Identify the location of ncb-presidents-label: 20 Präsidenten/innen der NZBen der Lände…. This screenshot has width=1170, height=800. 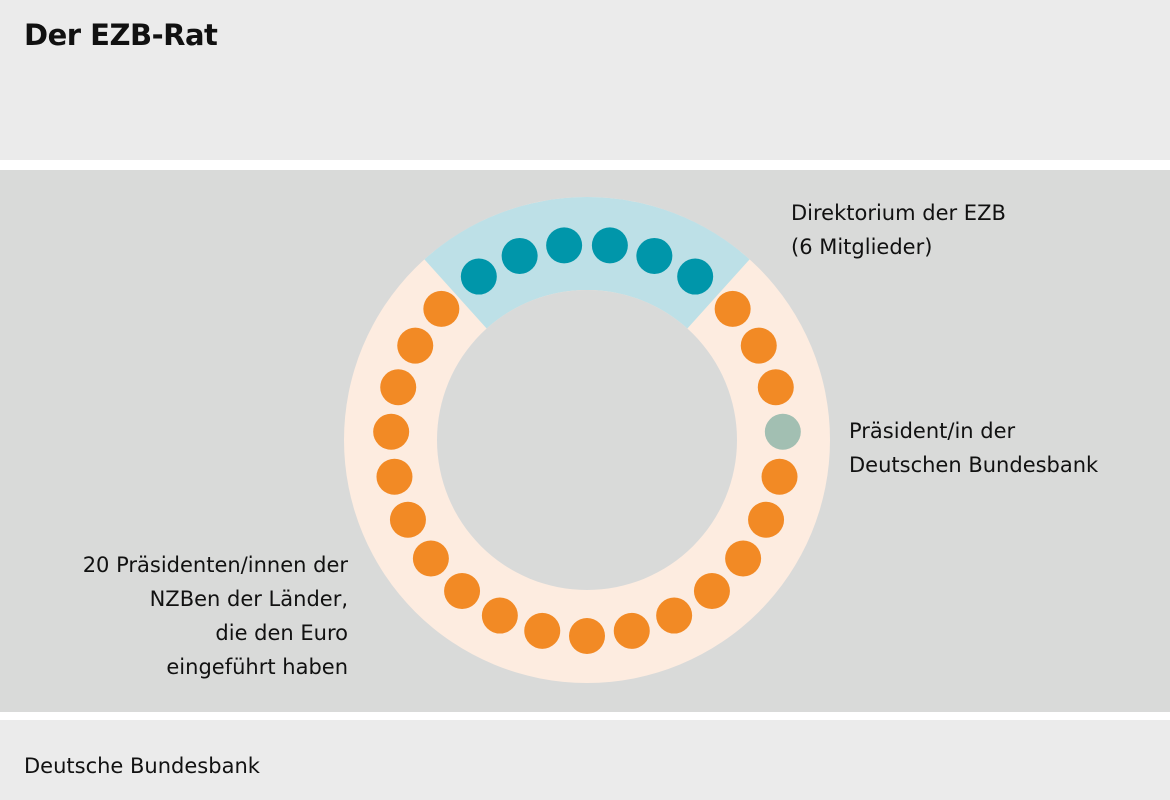
(215, 616).